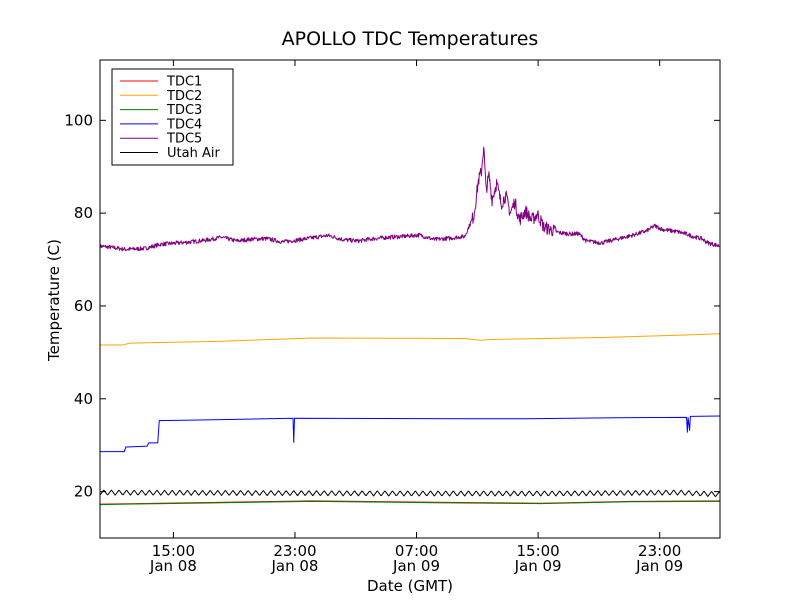  Describe the element at coordinates (416, 551) in the screenshot. I see `x-tick-label-time: 07:00` at that location.